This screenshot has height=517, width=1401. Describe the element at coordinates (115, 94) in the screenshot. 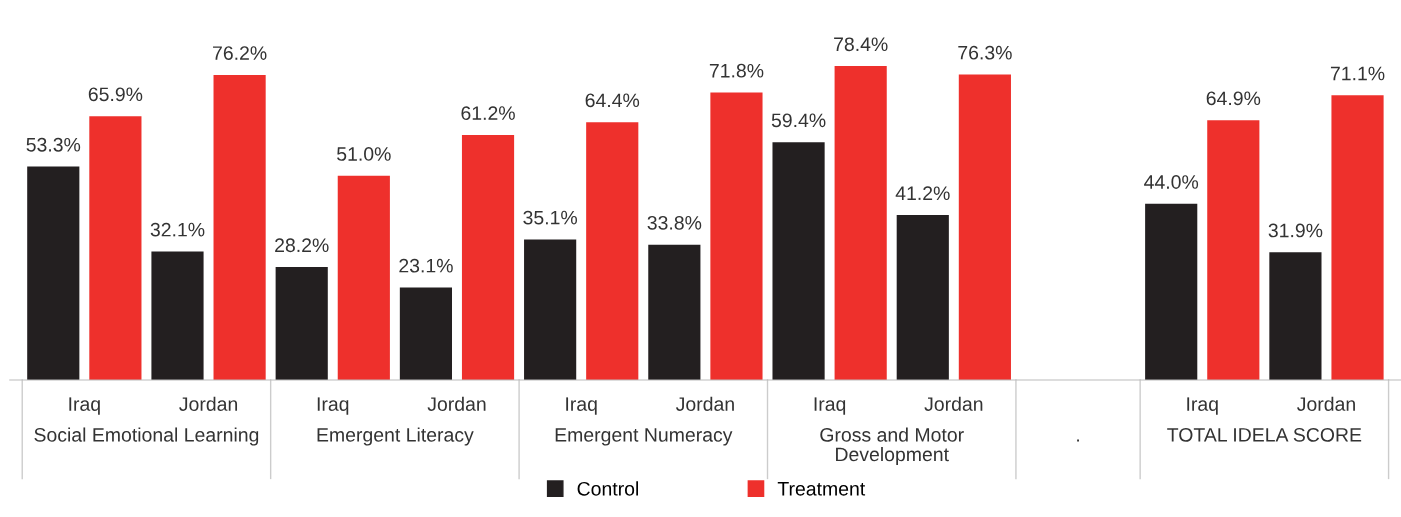

I see `data-label: 65.9%` at that location.